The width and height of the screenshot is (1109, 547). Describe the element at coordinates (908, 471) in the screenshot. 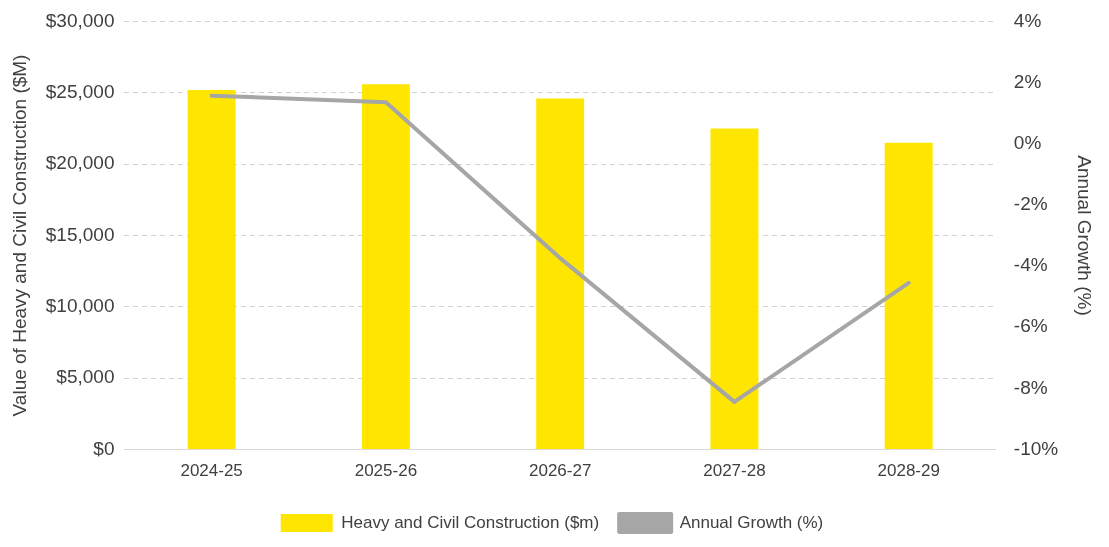

I see `x-tick-label: 2028-29` at that location.